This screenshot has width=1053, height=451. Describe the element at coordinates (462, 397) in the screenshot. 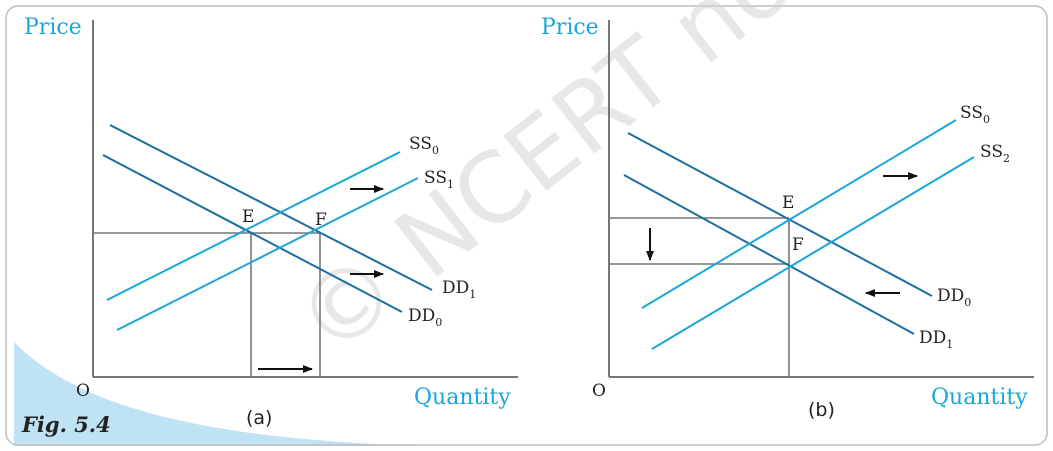

I see `panel-a-x-axis-title: Quantity` at that location.